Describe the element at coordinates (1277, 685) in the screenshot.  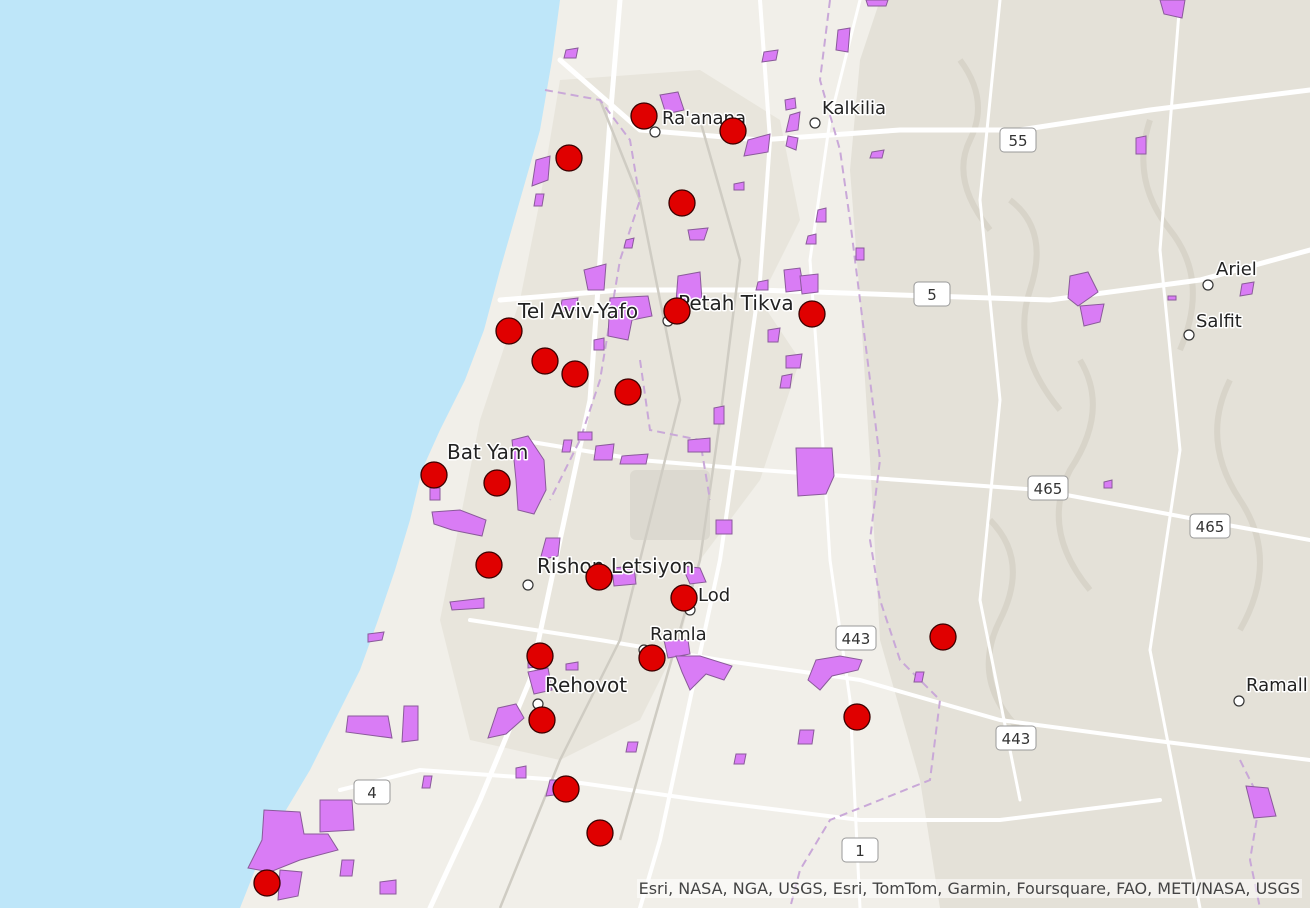
I see `city-label-ramallah: Ramall` at that location.